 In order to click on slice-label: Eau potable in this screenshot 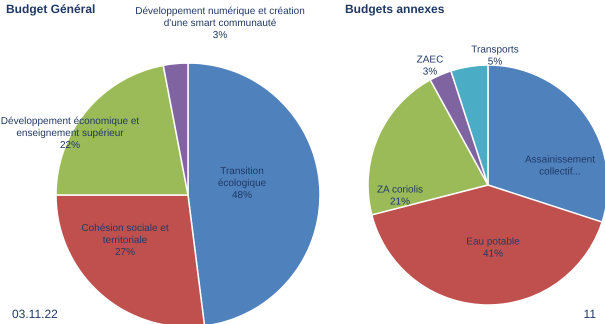, I will do `click(493, 242)`.